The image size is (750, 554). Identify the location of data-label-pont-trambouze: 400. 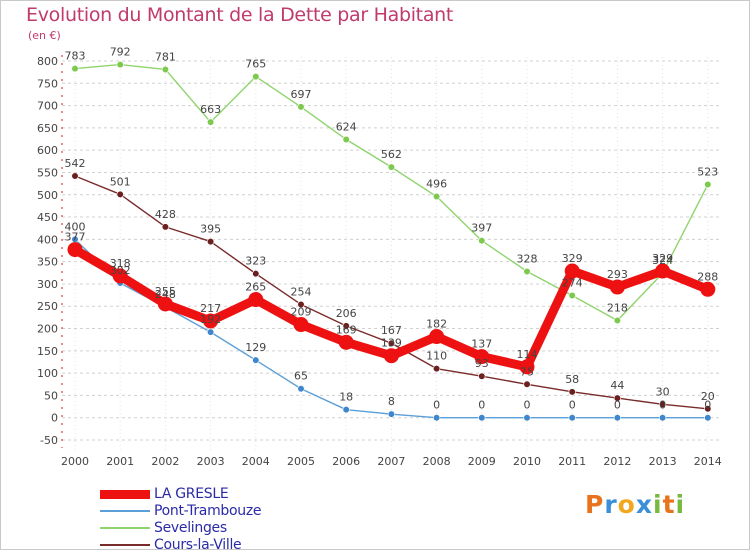
(75, 226).